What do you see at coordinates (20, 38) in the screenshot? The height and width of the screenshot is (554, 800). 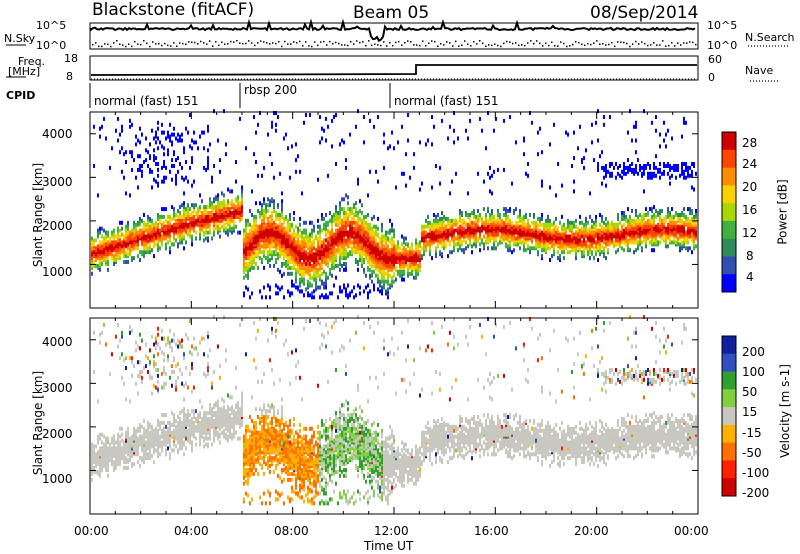 I see `nsky-label: N.Sky` at bounding box center [20, 38].